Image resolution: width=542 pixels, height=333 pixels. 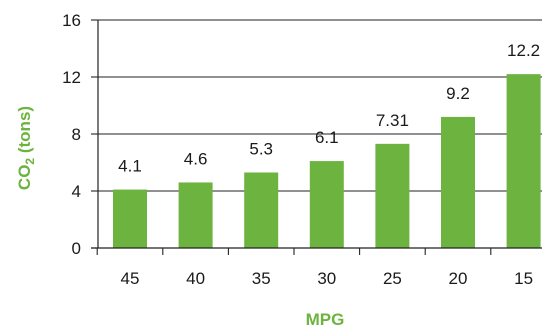 What do you see at coordinates (458, 278) in the screenshot?
I see `x-tick-label: 20` at bounding box center [458, 278].